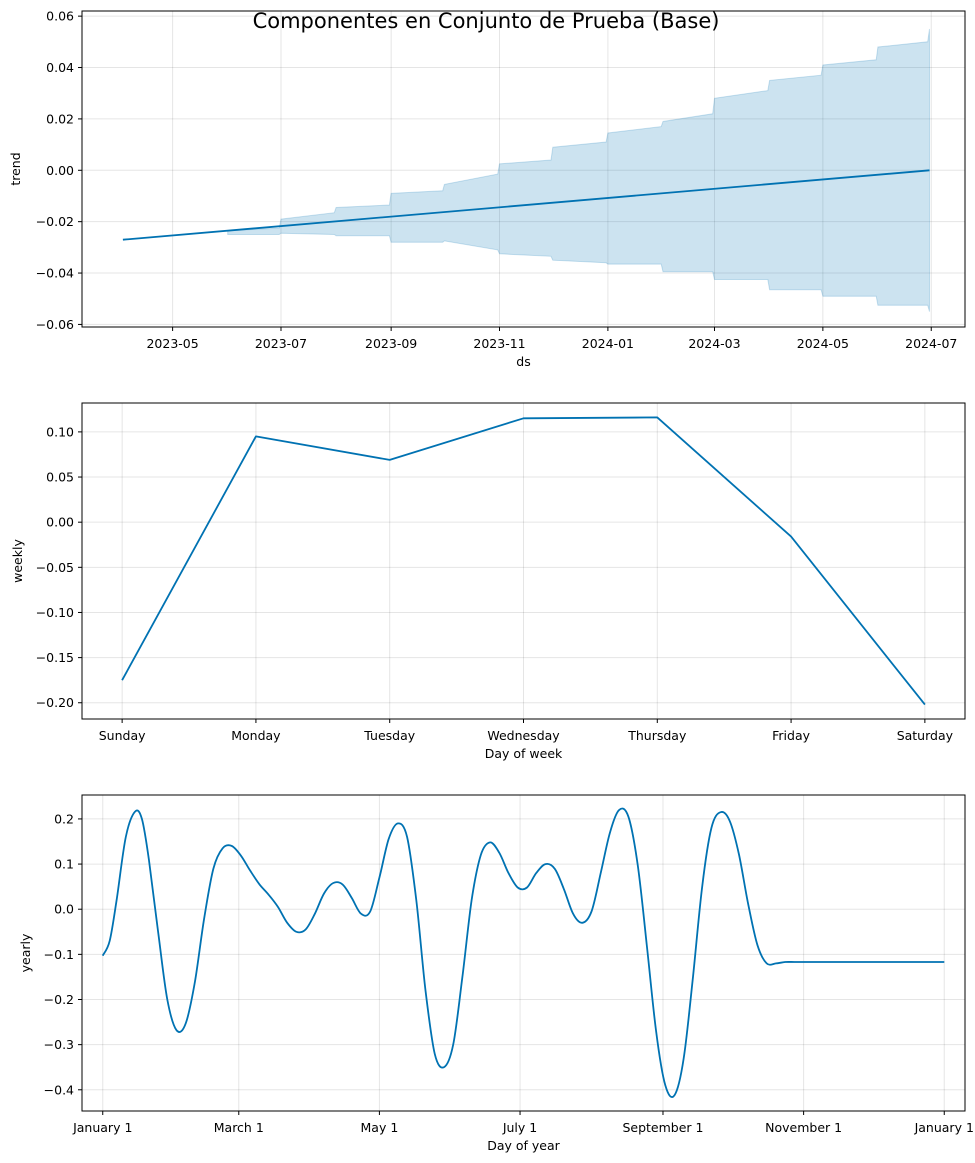  Describe the element at coordinates (55, 567) in the screenshot. I see `y-tick-label: −0.05` at that location.